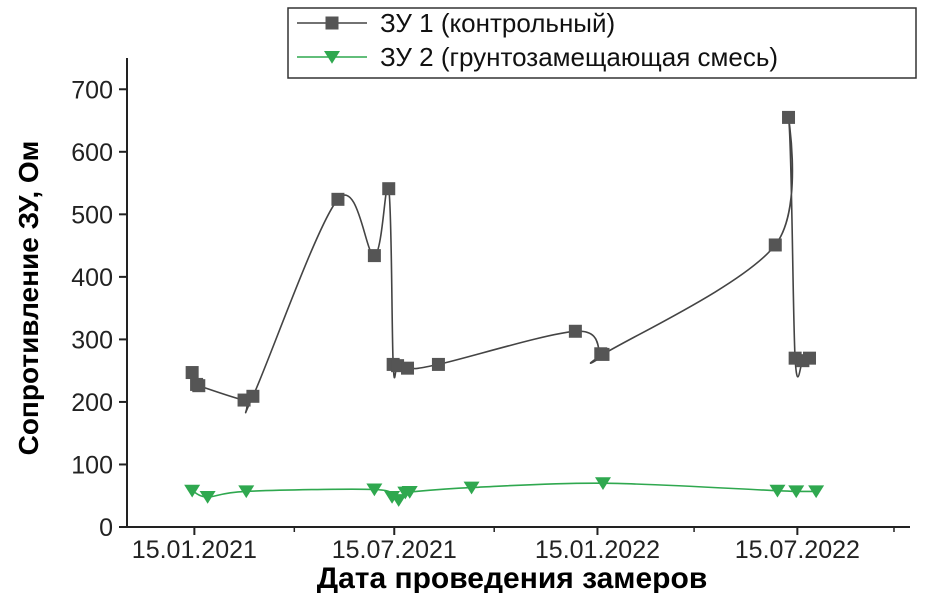  What do you see at coordinates (92, 465) in the screenshot?
I see `y-tick-label: 100` at bounding box center [92, 465].